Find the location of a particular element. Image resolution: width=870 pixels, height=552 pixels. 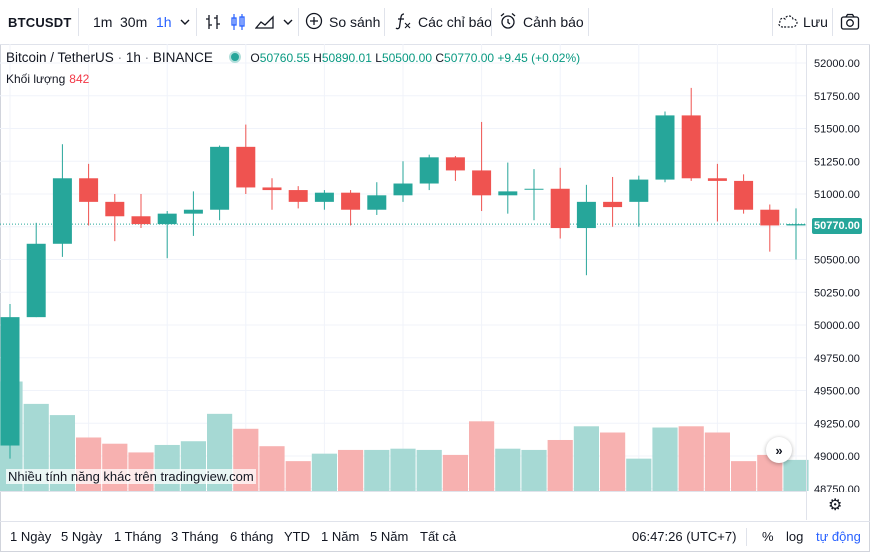

range-1-month: 1 Tháng is located at coordinates (138, 536).